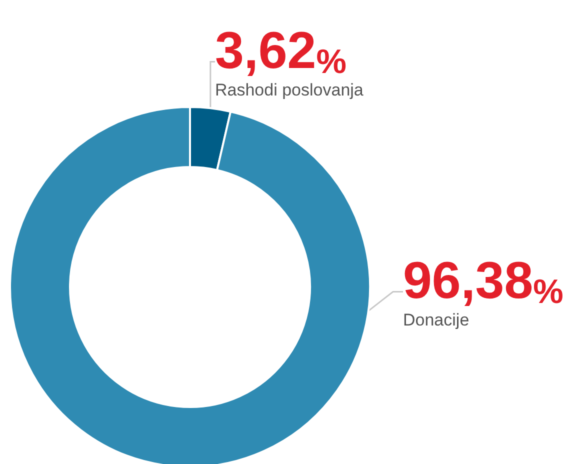 The height and width of the screenshot is (464, 573). What do you see at coordinates (436, 320) in the screenshot?
I see `slice-label: Donacije` at bounding box center [436, 320].